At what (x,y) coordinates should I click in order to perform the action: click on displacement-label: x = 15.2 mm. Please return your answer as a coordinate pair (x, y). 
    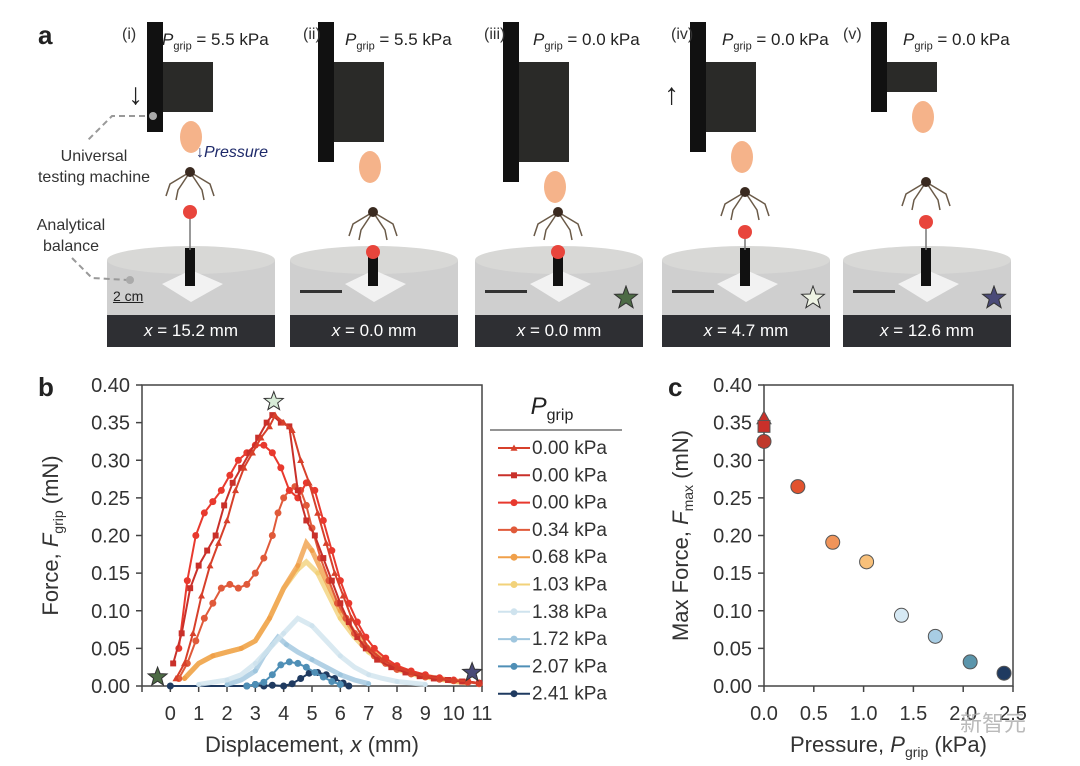
    Looking at the image, I should click on (191, 331).